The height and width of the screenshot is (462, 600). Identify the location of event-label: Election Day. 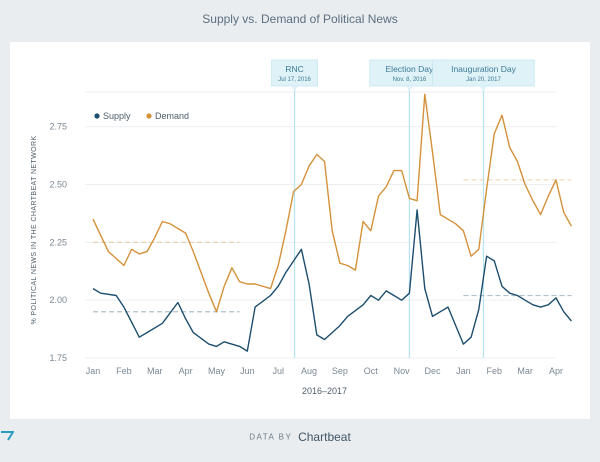
(410, 69).